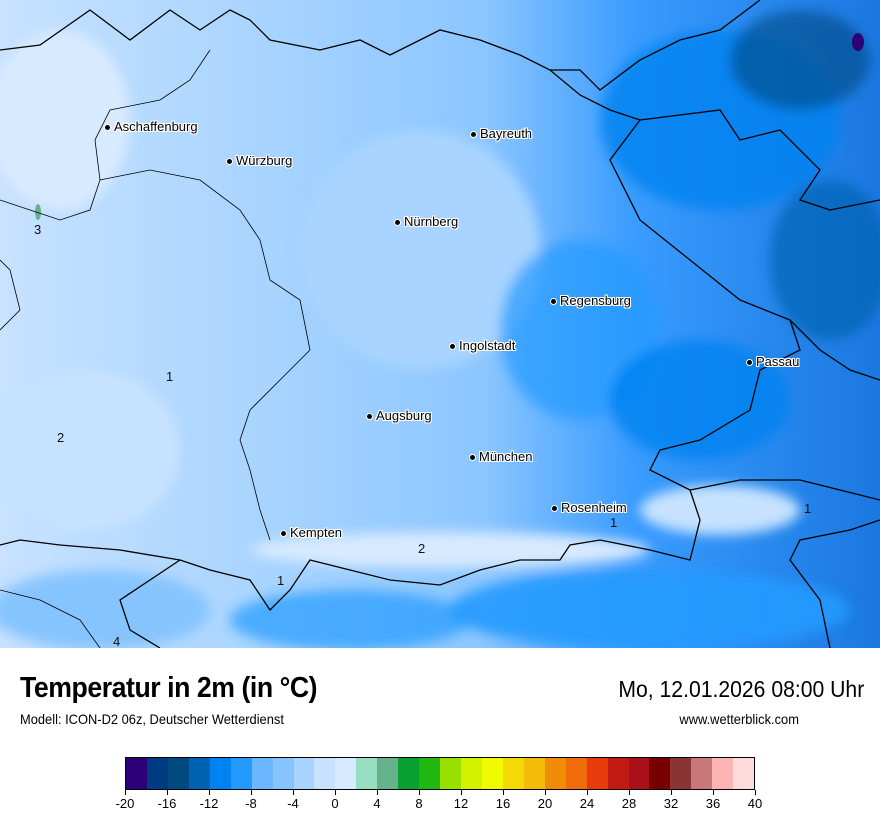 The image size is (880, 830). What do you see at coordinates (713, 803) in the screenshot?
I see `legend-tick-label: 36` at bounding box center [713, 803].